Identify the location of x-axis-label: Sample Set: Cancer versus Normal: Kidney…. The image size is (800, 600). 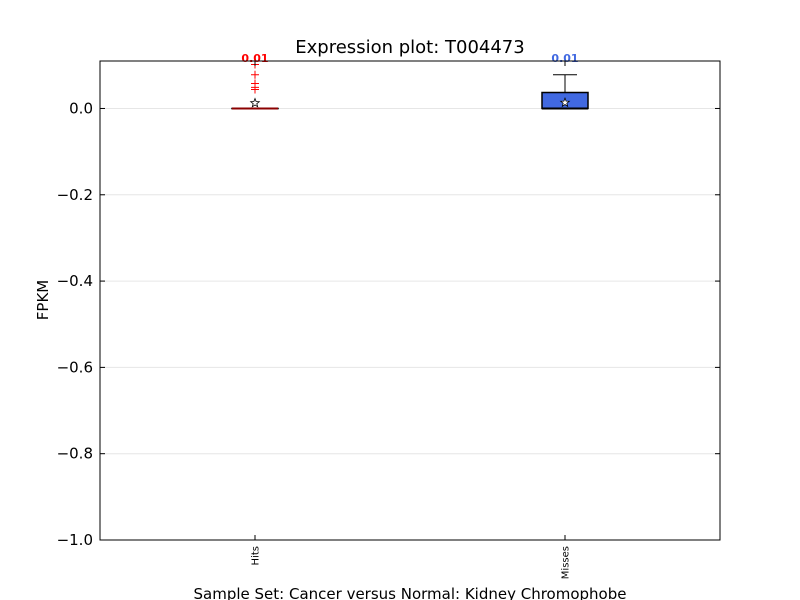
(410, 592).